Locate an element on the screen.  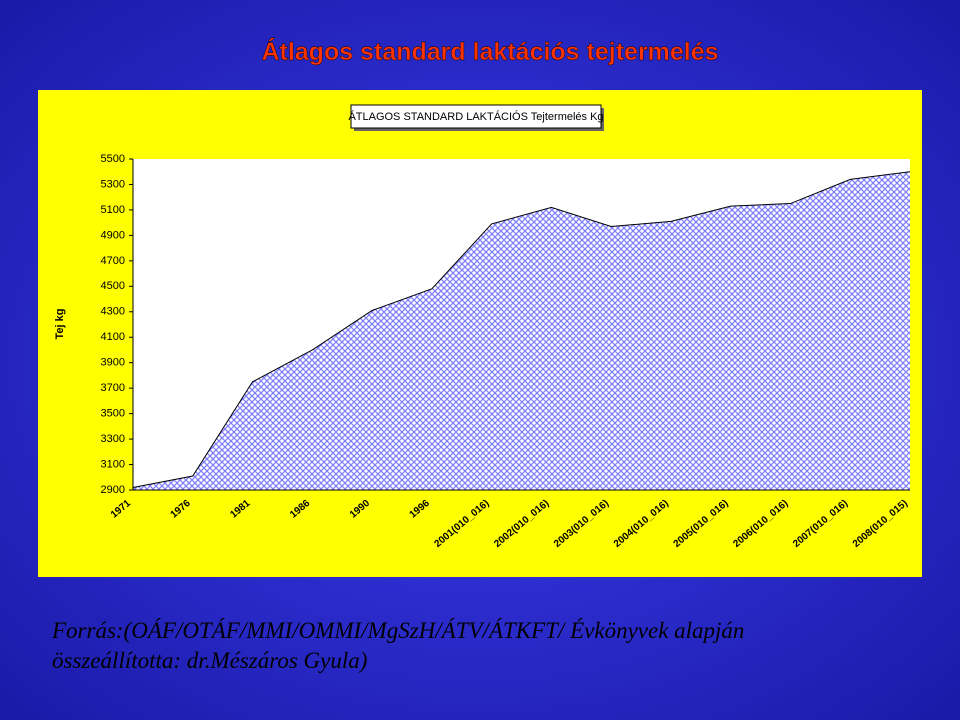
y-tick-label: 3300 is located at coordinates (113, 439).